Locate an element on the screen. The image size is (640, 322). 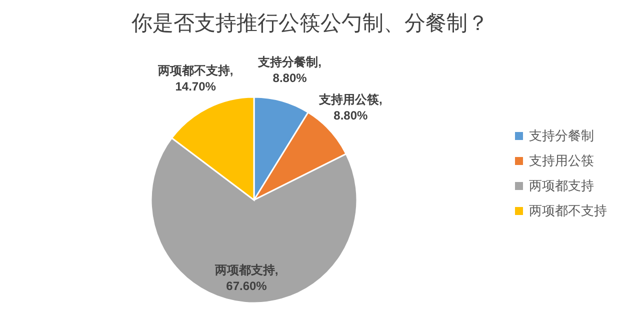
chart-title: 你是否支持推行公筷公勺制、分餐制？ is located at coordinates (309, 23).